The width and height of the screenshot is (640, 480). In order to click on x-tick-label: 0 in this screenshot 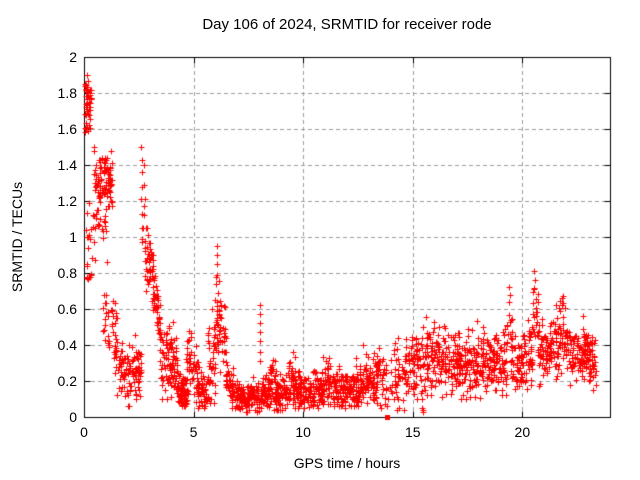, I will do `click(84, 432)`.